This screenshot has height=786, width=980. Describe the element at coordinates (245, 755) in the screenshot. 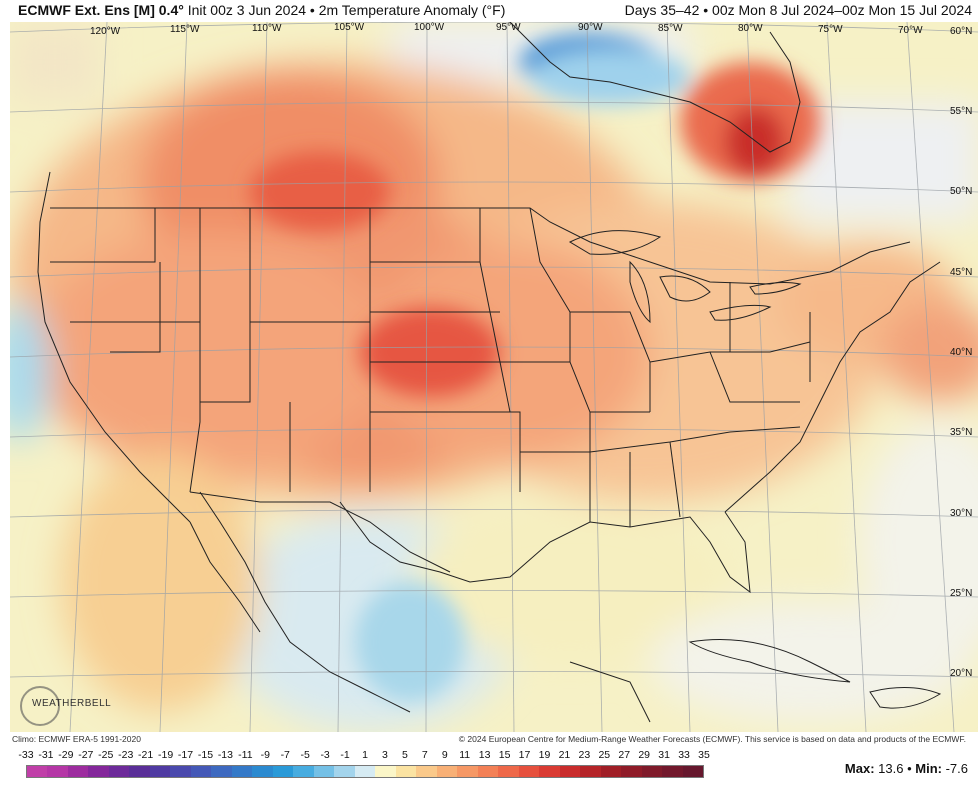

I see `legend-tick-label: -11` at that location.